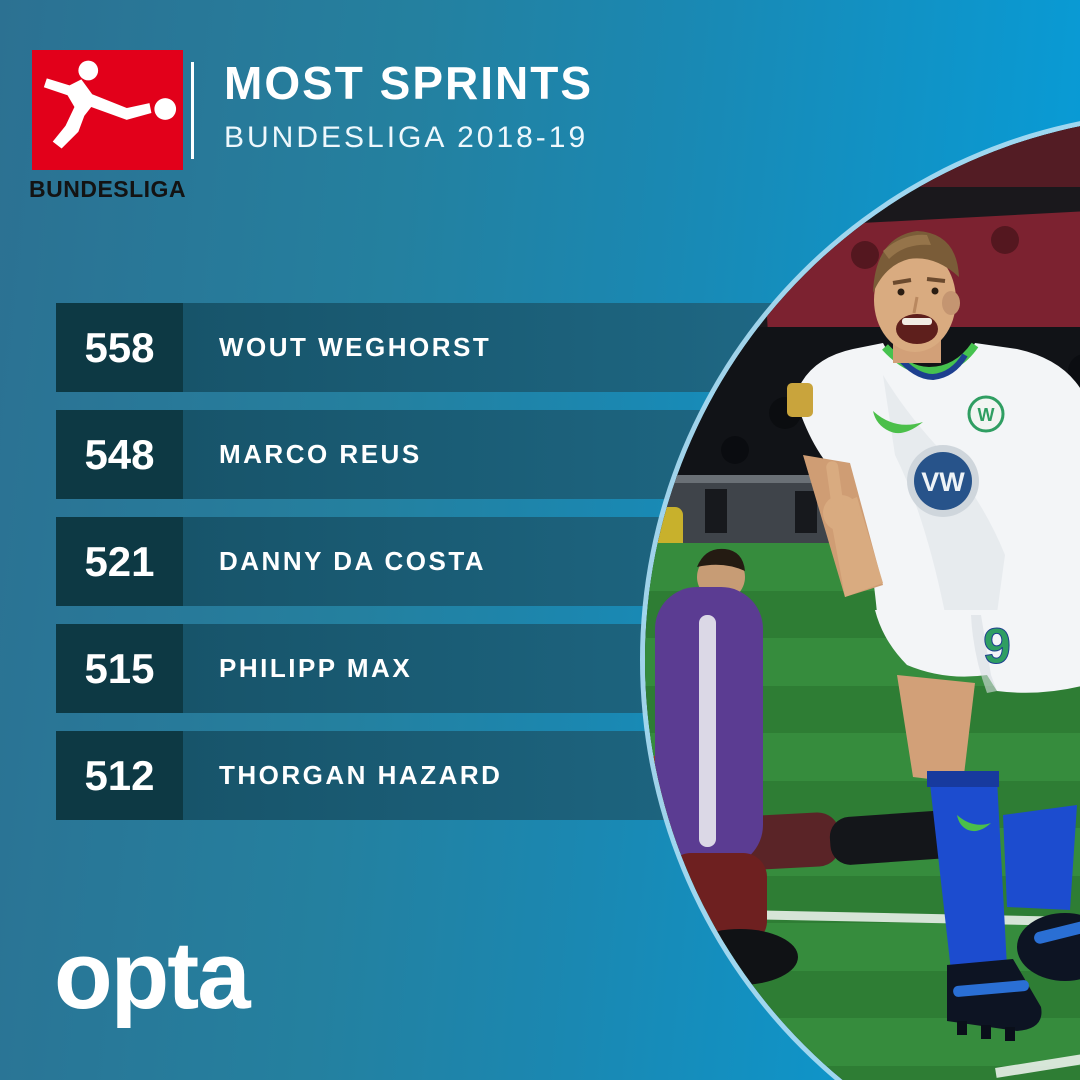  What do you see at coordinates (997, 646) in the screenshot?
I see `shirt-number: 9` at bounding box center [997, 646].